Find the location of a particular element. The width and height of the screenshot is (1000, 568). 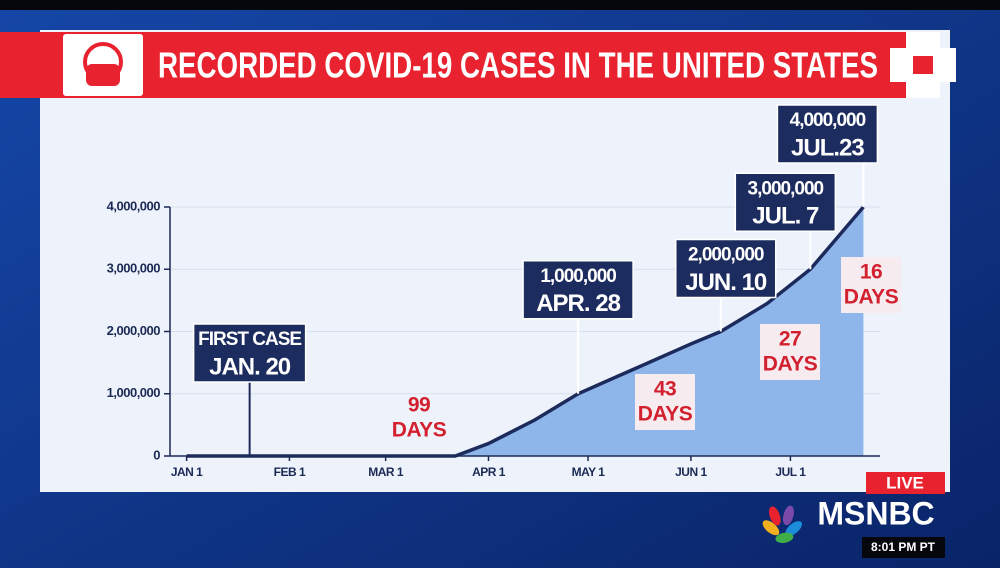

banner is located at coordinates (465, 65).